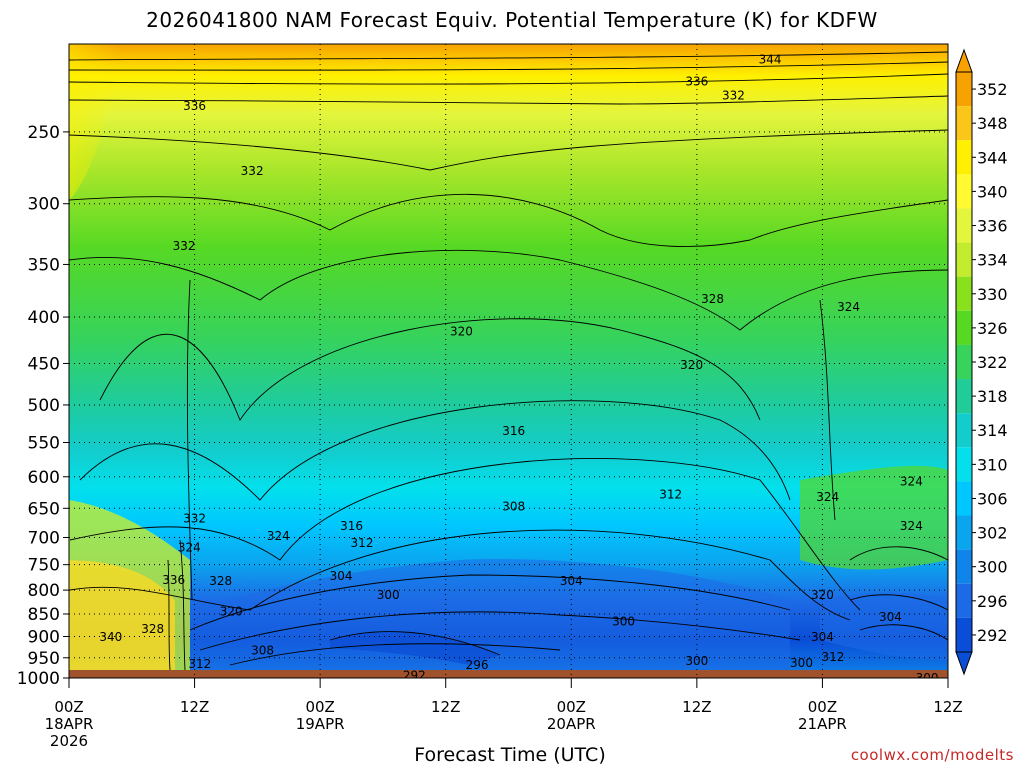 Image resolution: width=1024 pixels, height=768 pixels. I want to click on colorbar-label: 292, so click(992, 635).